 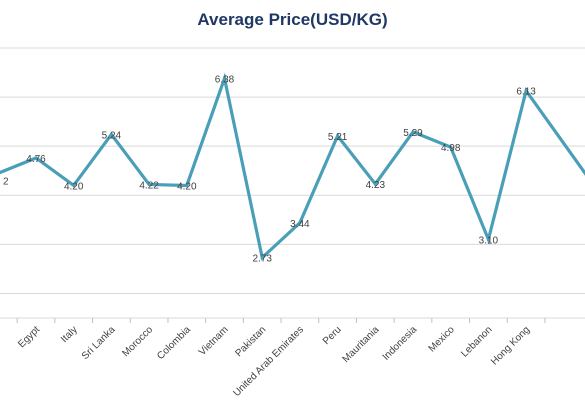 What do you see at coordinates (489, 240) in the screenshot?
I see `data-label: 3.10` at bounding box center [489, 240].